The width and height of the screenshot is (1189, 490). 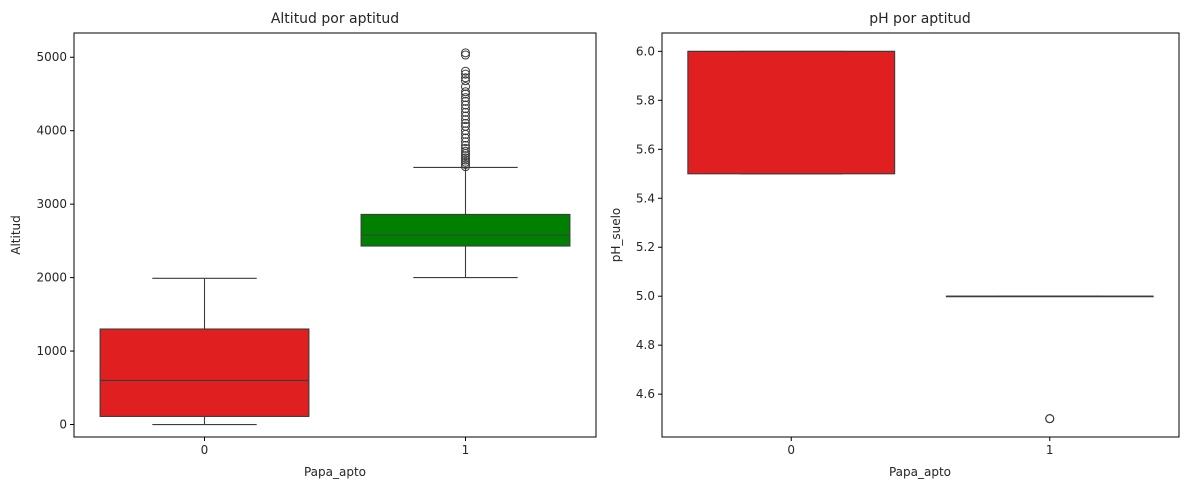 What do you see at coordinates (51, 278) in the screenshot?
I see `y-tick-label-altitud-2: 2000` at bounding box center [51, 278].